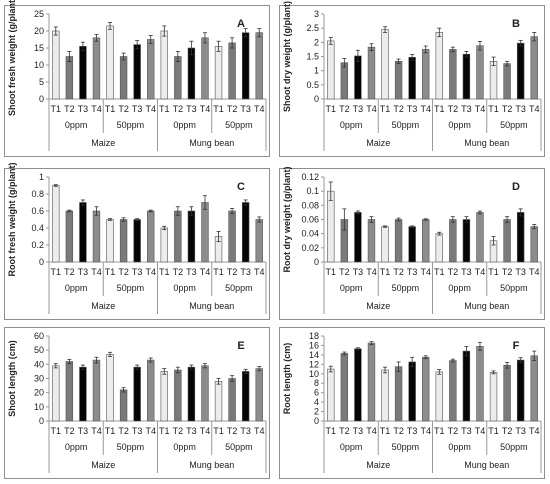 This screenshot has width=550, height=484. What do you see at coordinates (516, 24) in the screenshot?
I see `panel-letter: B` at bounding box center [516, 24].